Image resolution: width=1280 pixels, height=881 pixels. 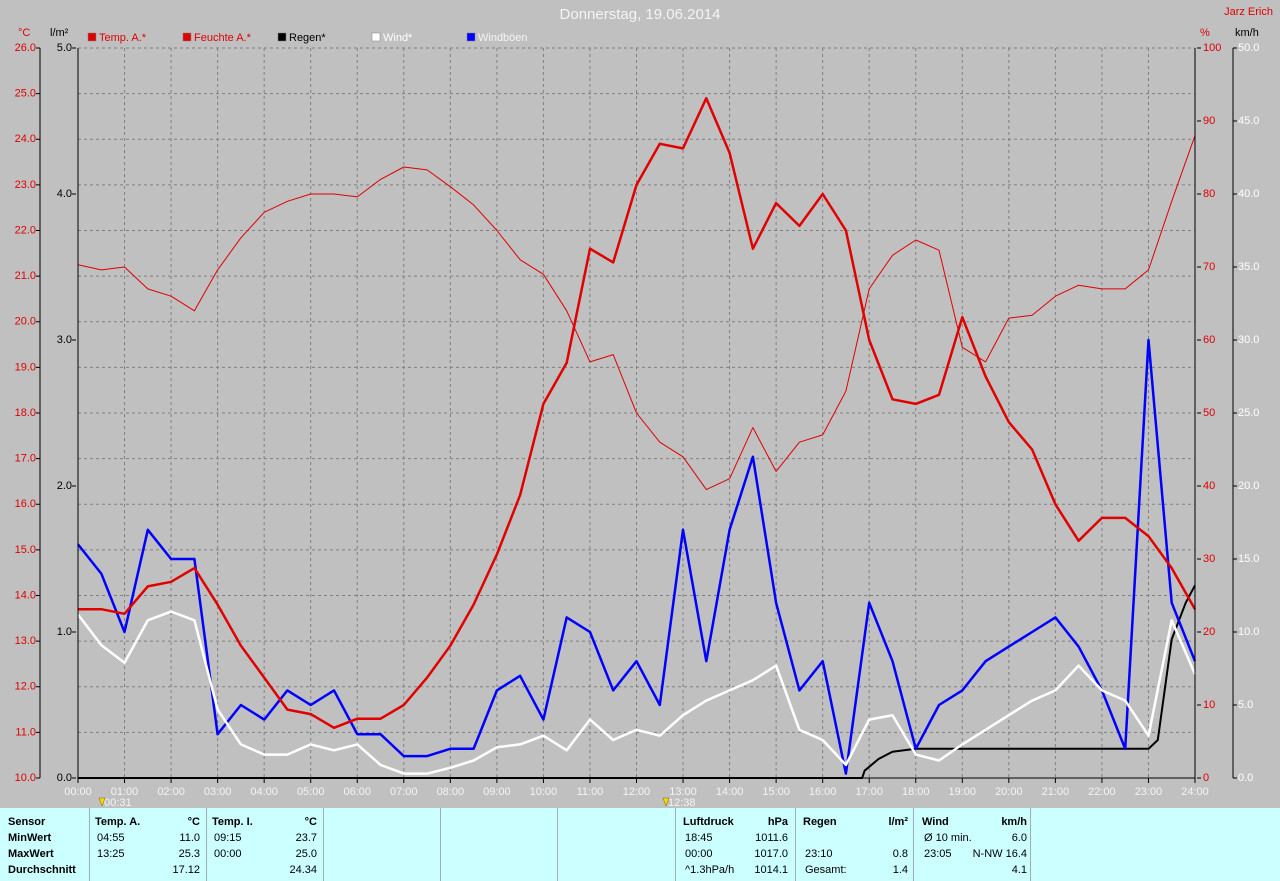 What do you see at coordinates (78, 792) in the screenshot?
I see `x-tick-label: 00:00` at bounding box center [78, 792].